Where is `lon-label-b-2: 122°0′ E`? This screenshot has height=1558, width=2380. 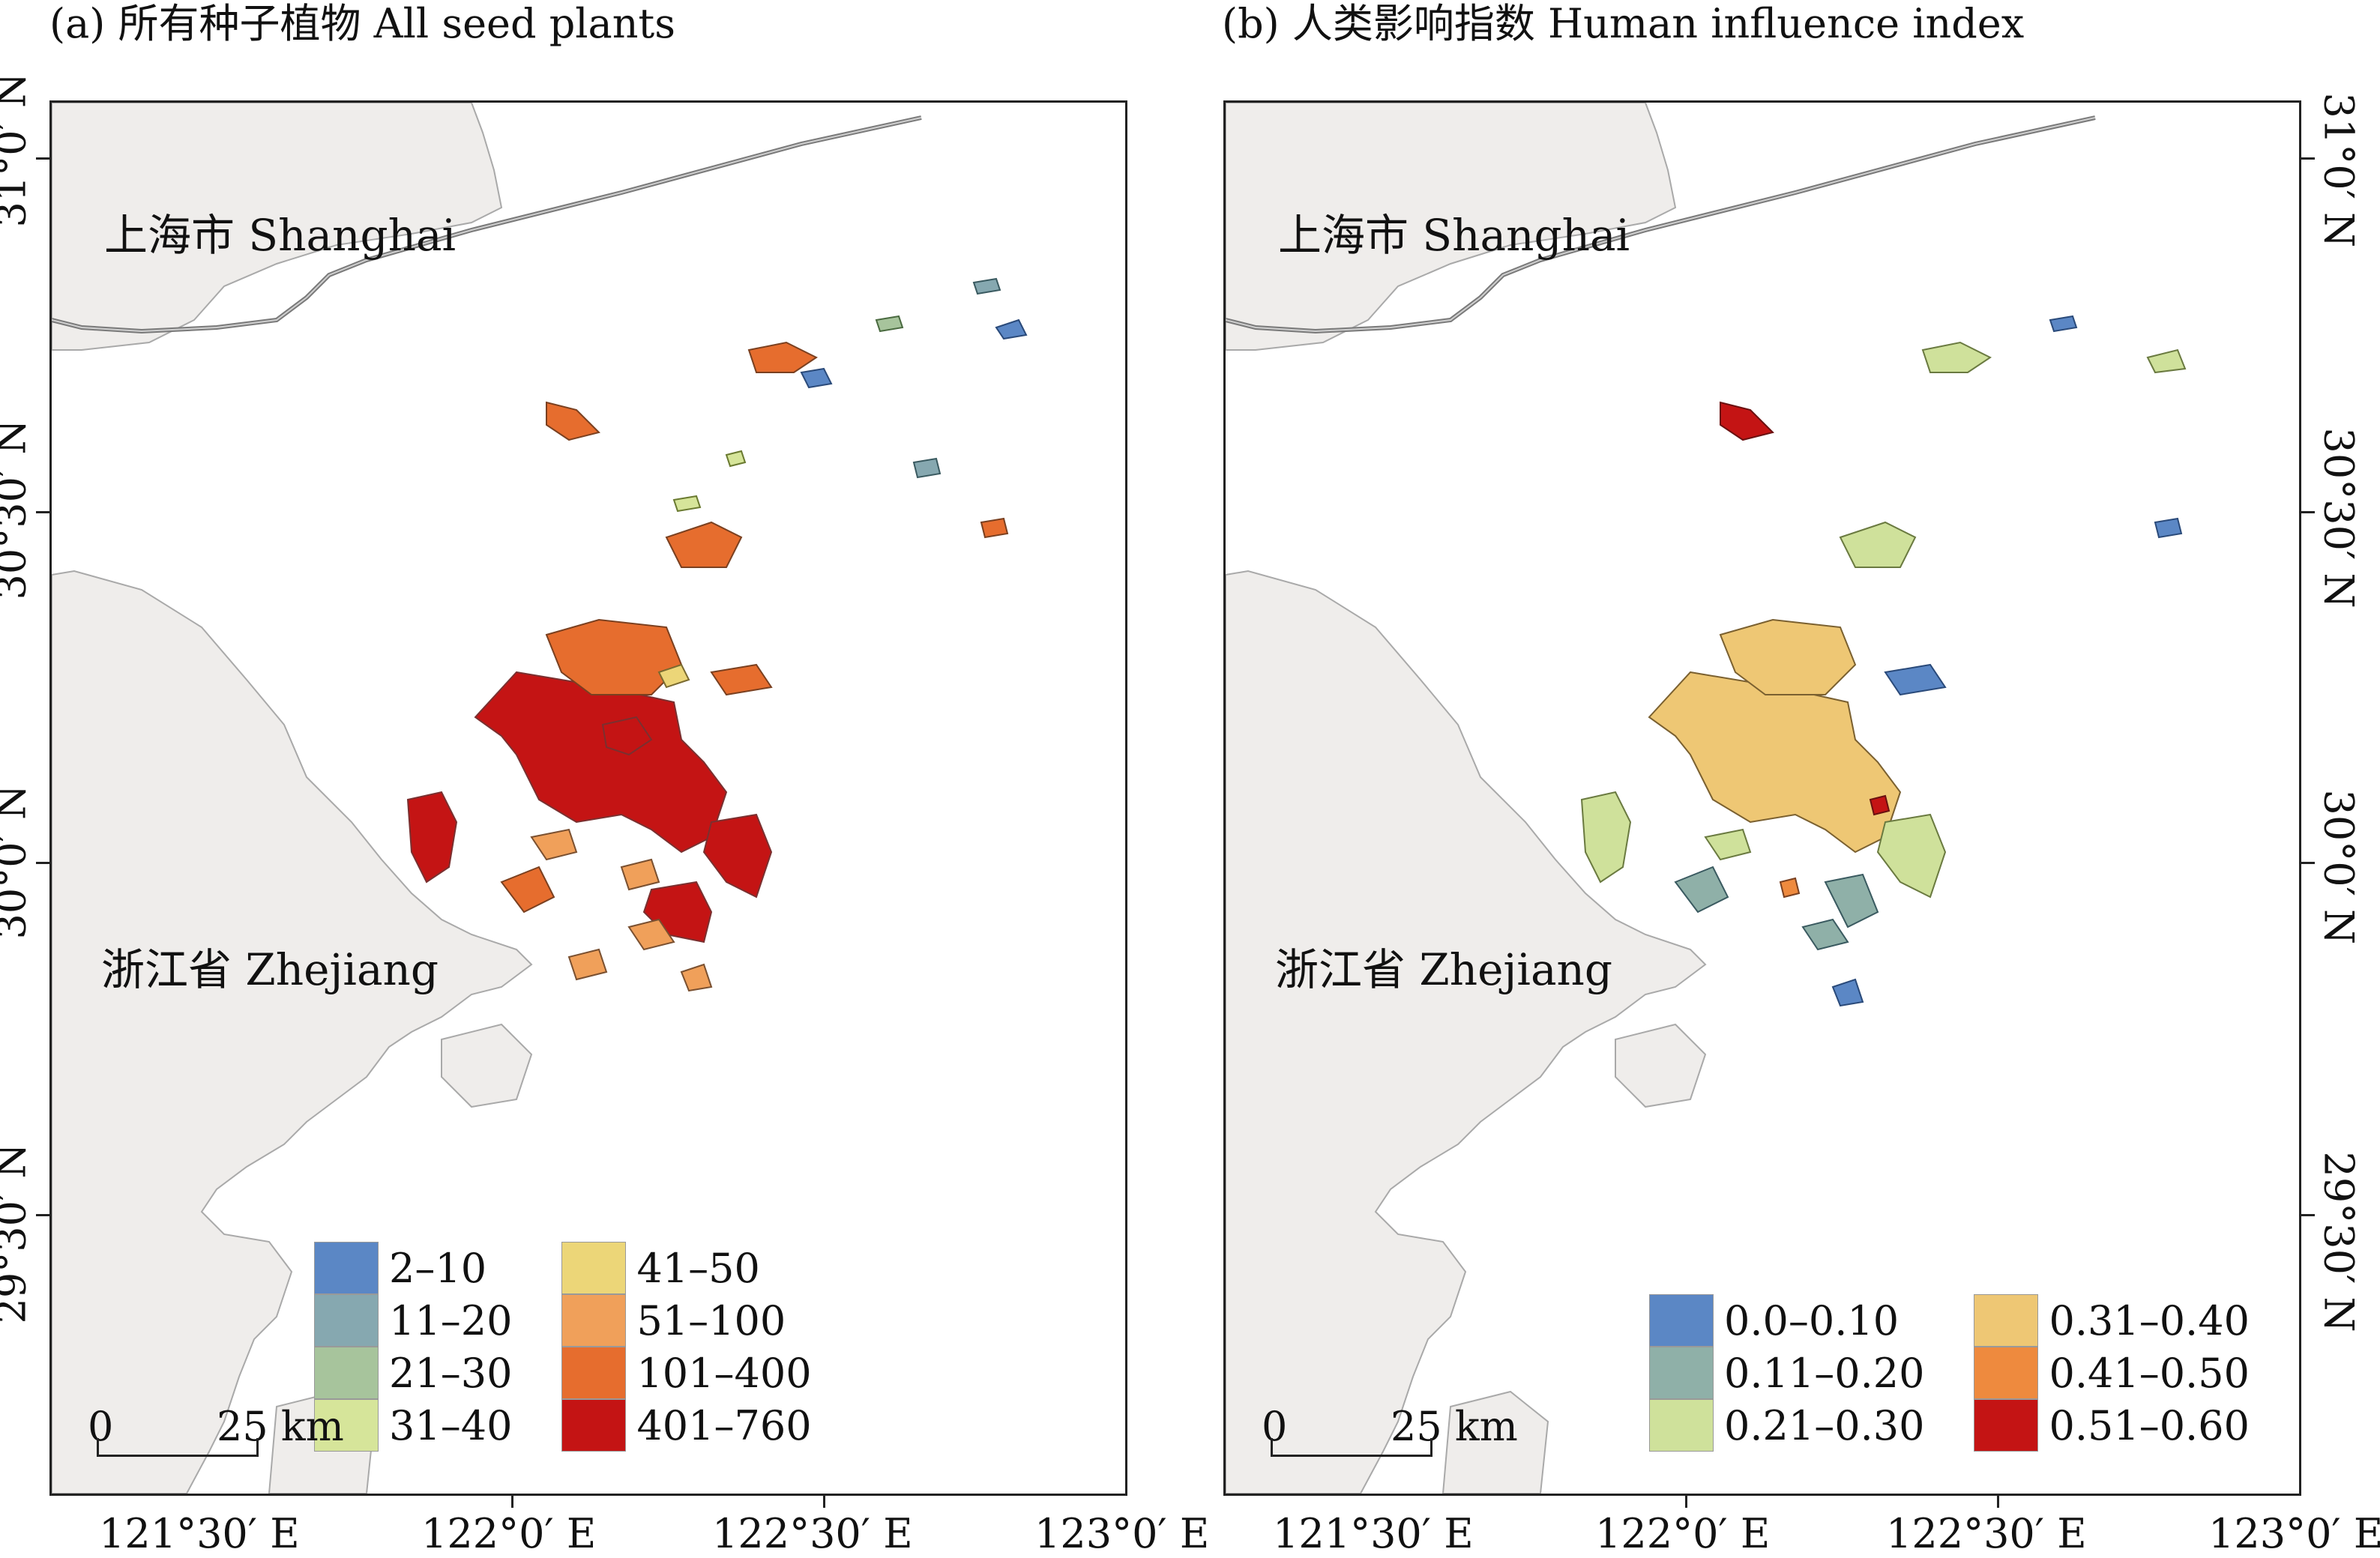
lon-label-b-2: 122°0′ E is located at coordinates (1683, 1533).